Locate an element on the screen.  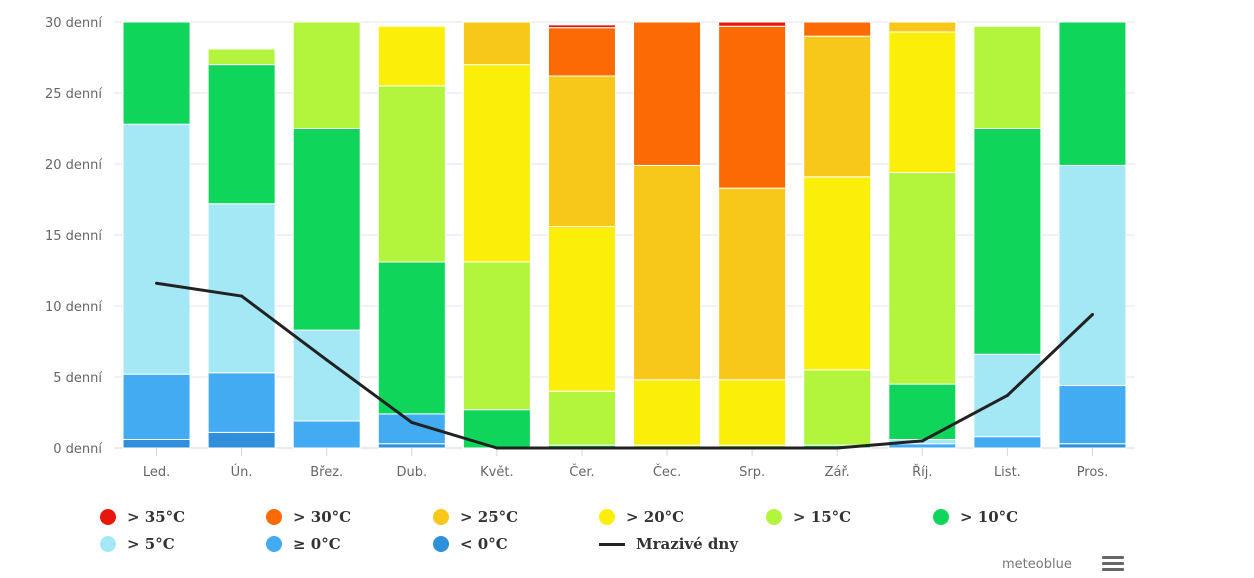
legend-item: > 20°C is located at coordinates (641, 517).